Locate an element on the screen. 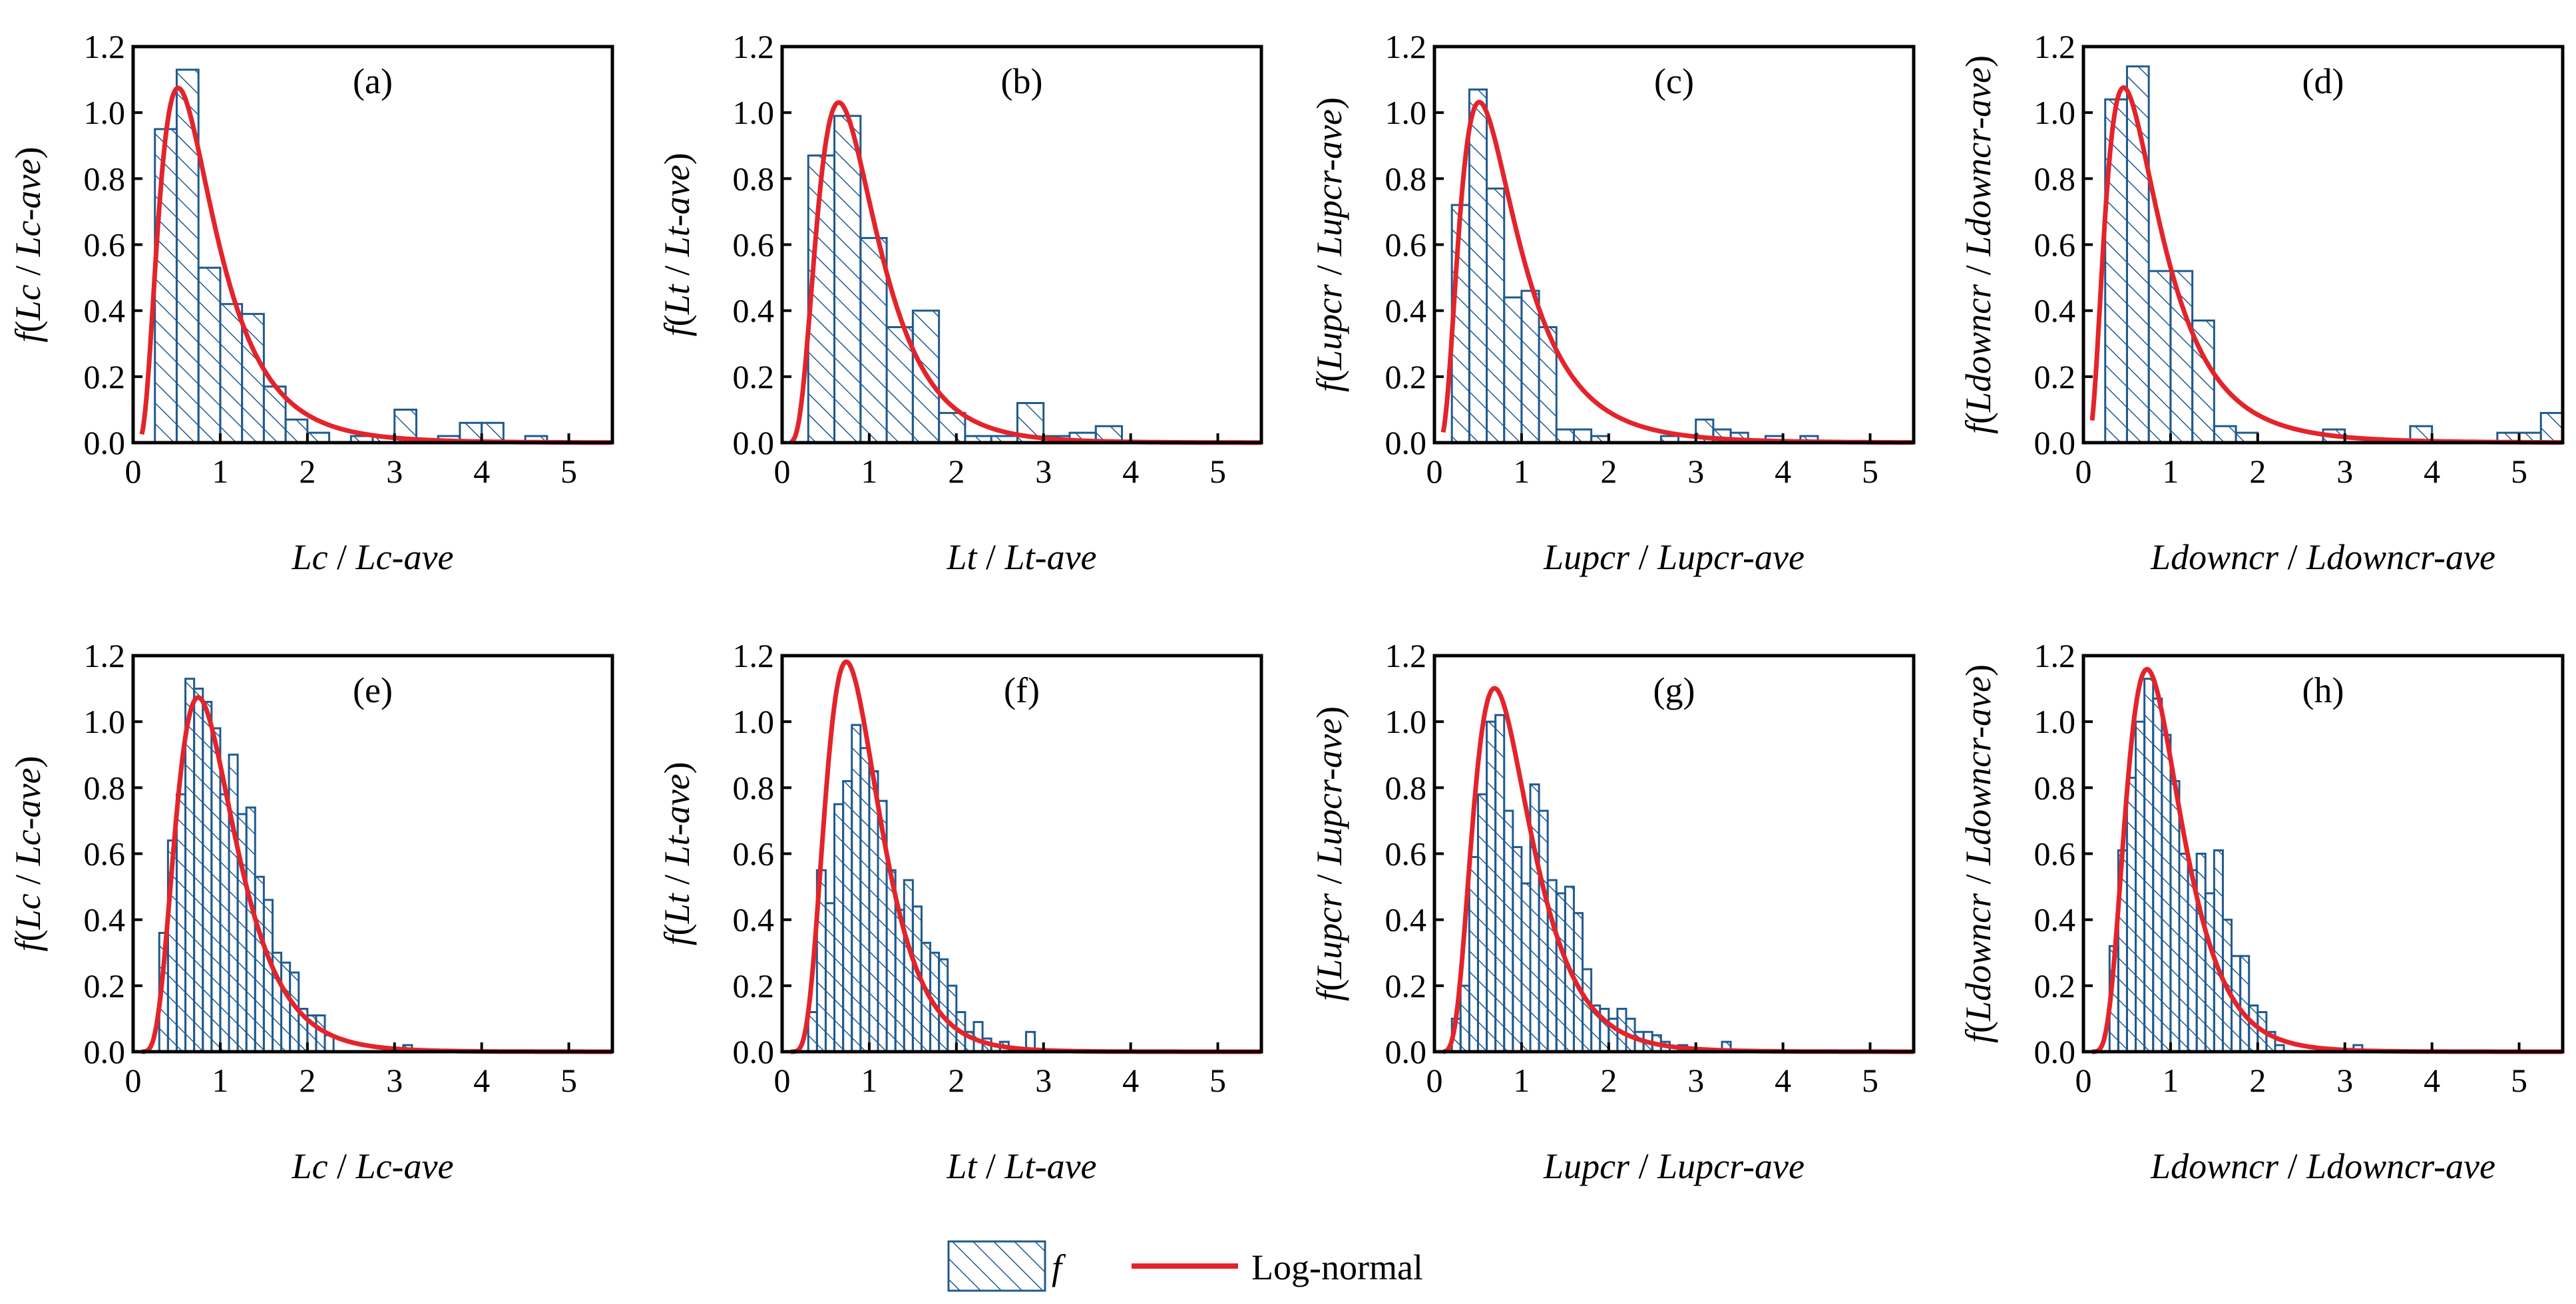  y-axis-title: f(Lc / Lc-ave) is located at coordinates (28, 245).